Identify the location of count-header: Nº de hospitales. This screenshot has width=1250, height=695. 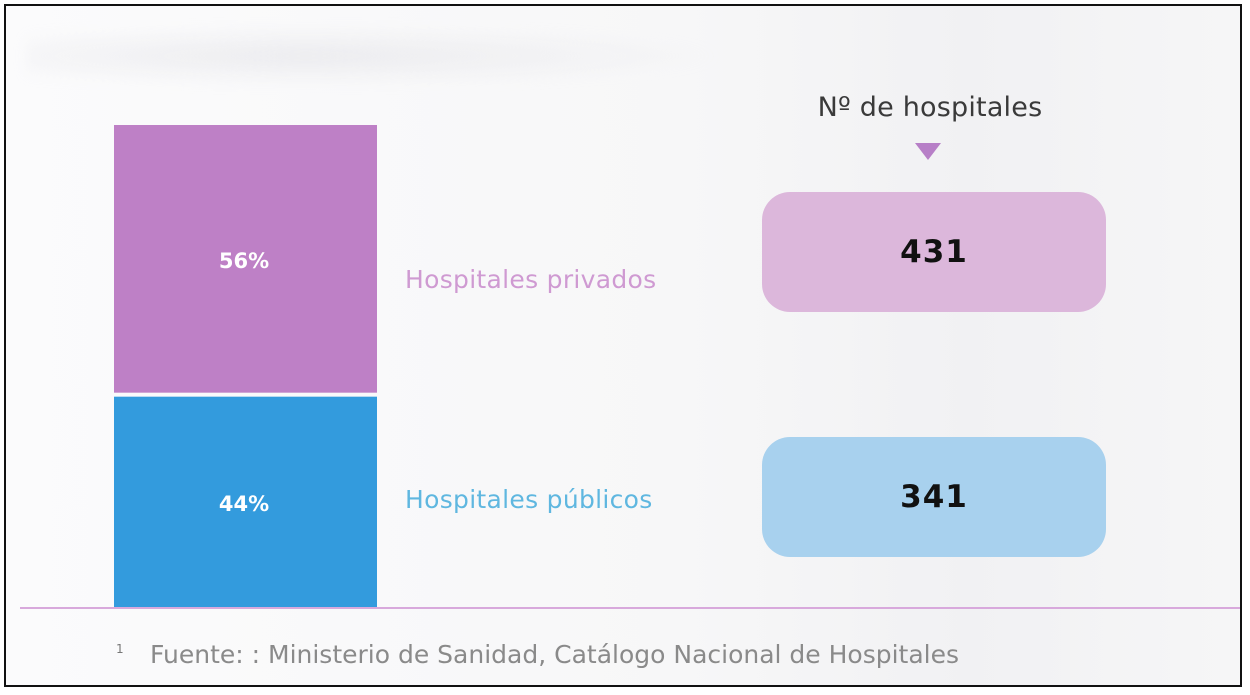
(930, 107).